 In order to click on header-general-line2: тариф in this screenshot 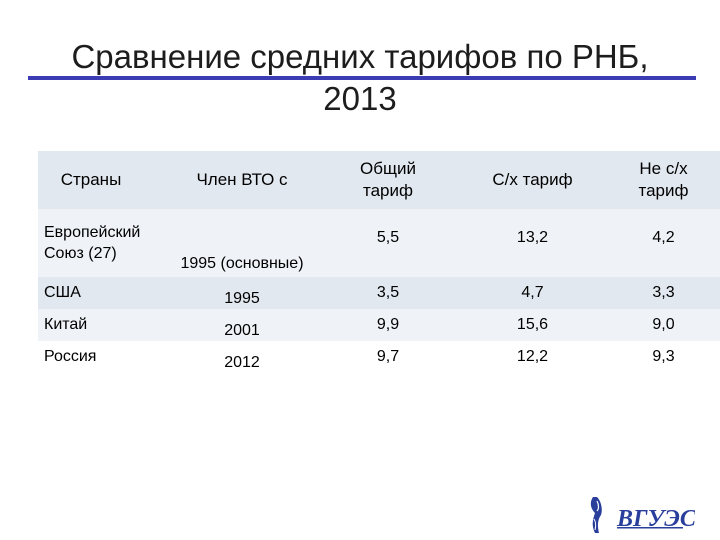, I will do `click(388, 190)`.